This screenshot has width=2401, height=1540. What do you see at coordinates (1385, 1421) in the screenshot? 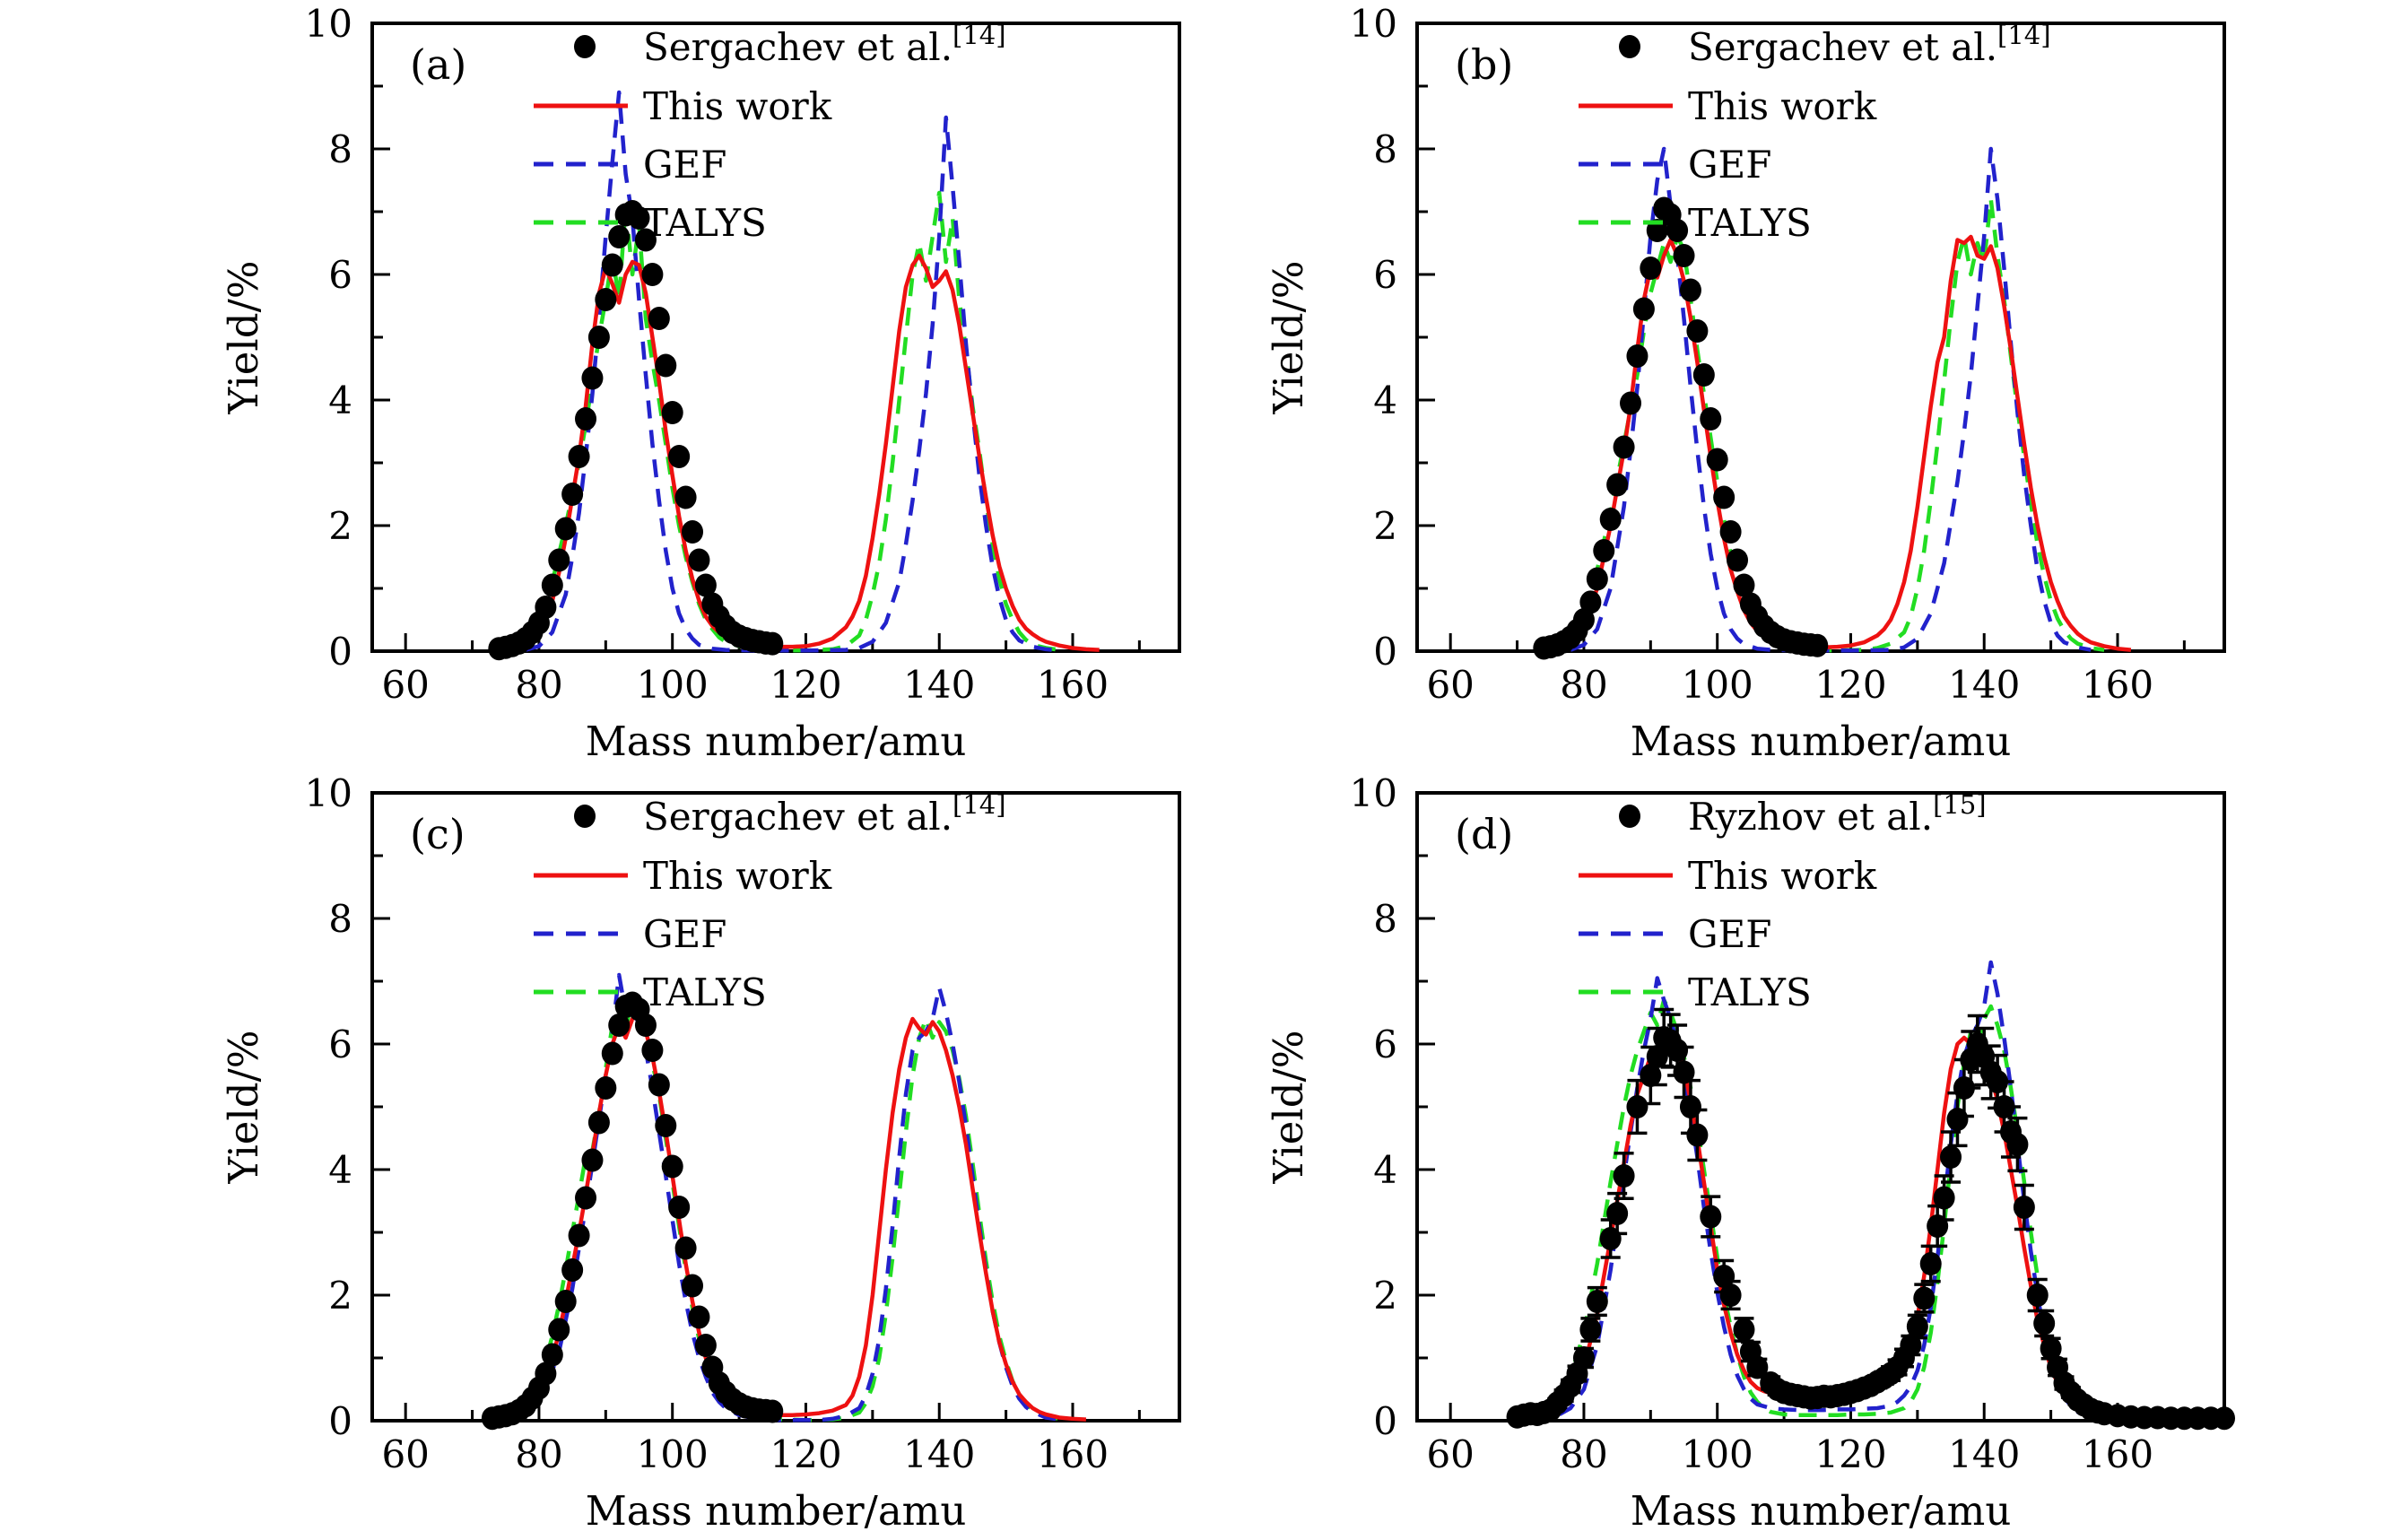
I see `y-tick-label: 0` at bounding box center [1385, 1421].